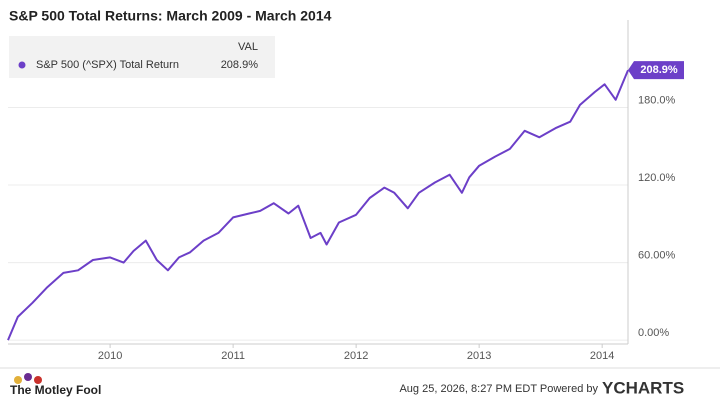  Describe the element at coordinates (142, 57) in the screenshot. I see `legend-box` at that location.